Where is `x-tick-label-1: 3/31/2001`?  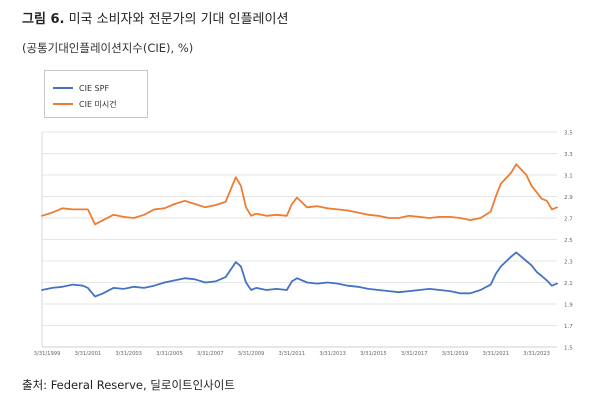
x-tick-label-1: 3/31/2001 is located at coordinates (88, 354).